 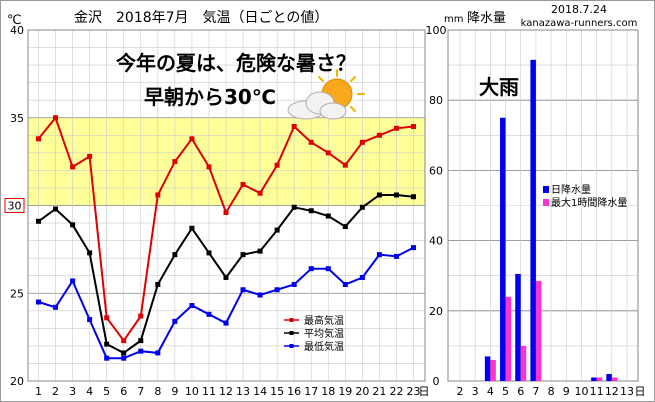 What do you see at coordinates (579, 9) in the screenshot?
I see `chart-date: 2018.7.24` at bounding box center [579, 9].